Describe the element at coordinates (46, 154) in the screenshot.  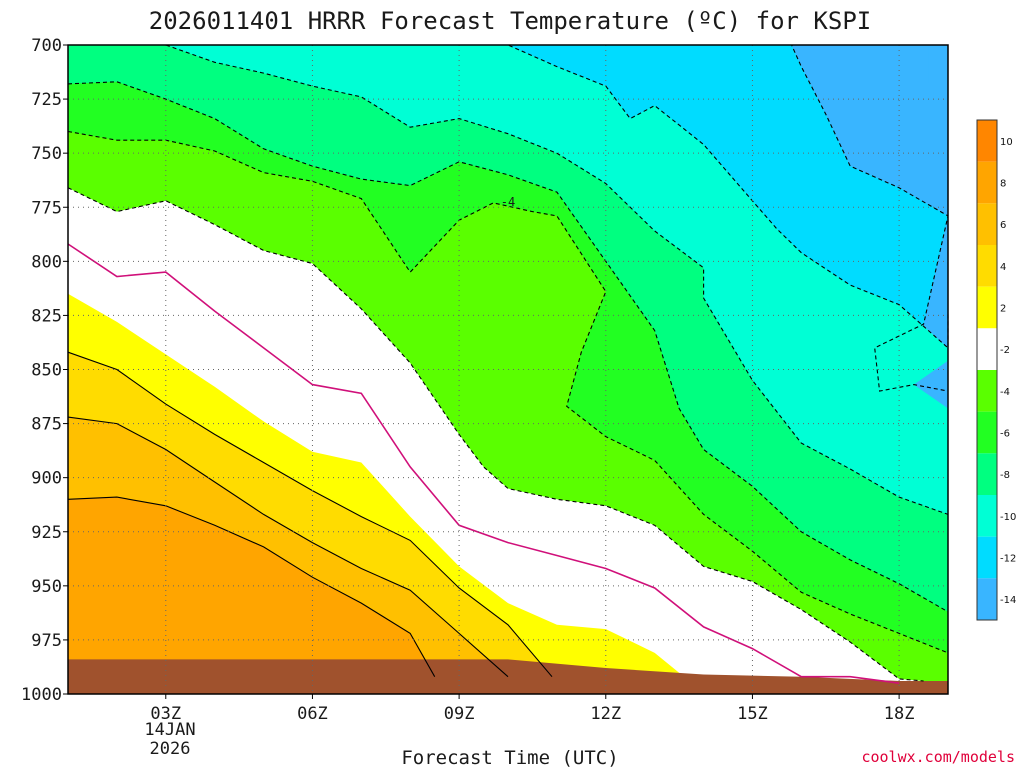
I see `y-tick-label-750: 750` at that location.